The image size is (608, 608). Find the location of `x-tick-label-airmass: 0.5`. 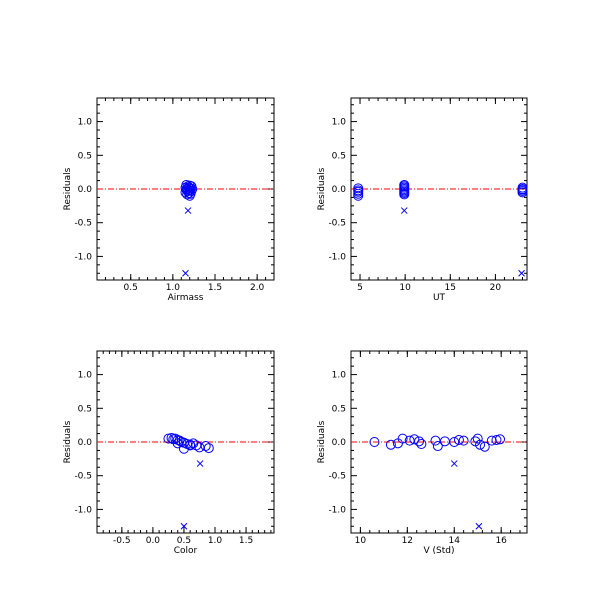

x-tick-label-airmass: 0.5 is located at coordinates (131, 288).